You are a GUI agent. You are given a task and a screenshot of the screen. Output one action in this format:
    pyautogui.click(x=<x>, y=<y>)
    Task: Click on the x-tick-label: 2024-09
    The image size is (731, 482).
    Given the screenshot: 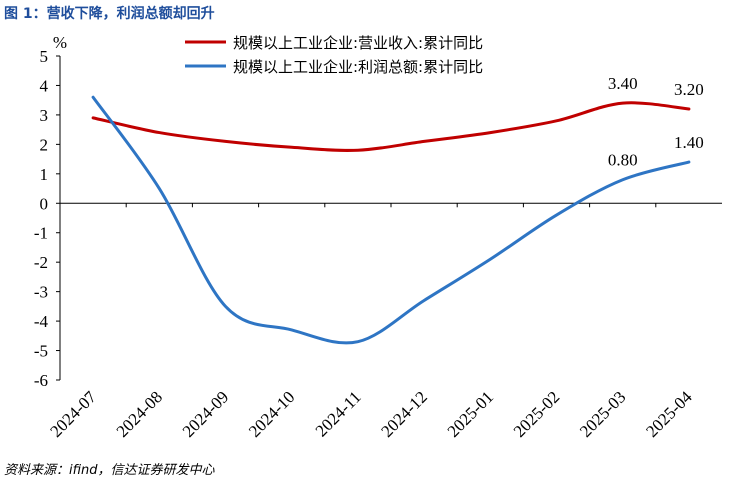 What is the action you would take?
    pyautogui.click(x=206, y=414)
    